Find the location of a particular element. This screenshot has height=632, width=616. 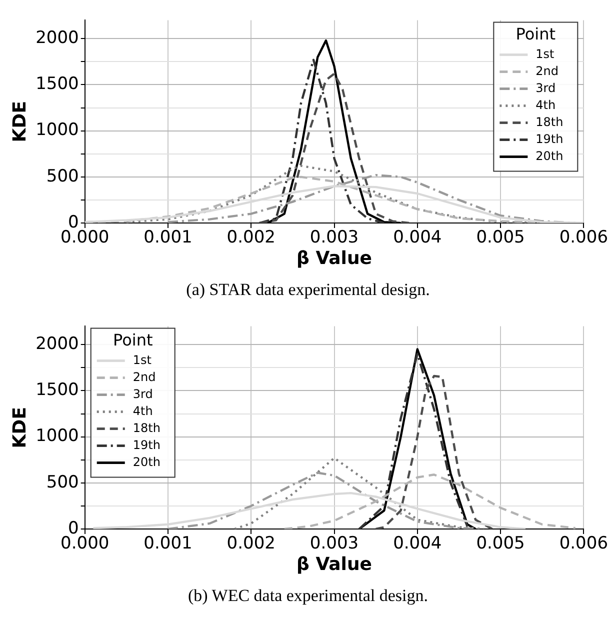

text: (b) WEC data experimental design. is located at coordinates (308, 596).